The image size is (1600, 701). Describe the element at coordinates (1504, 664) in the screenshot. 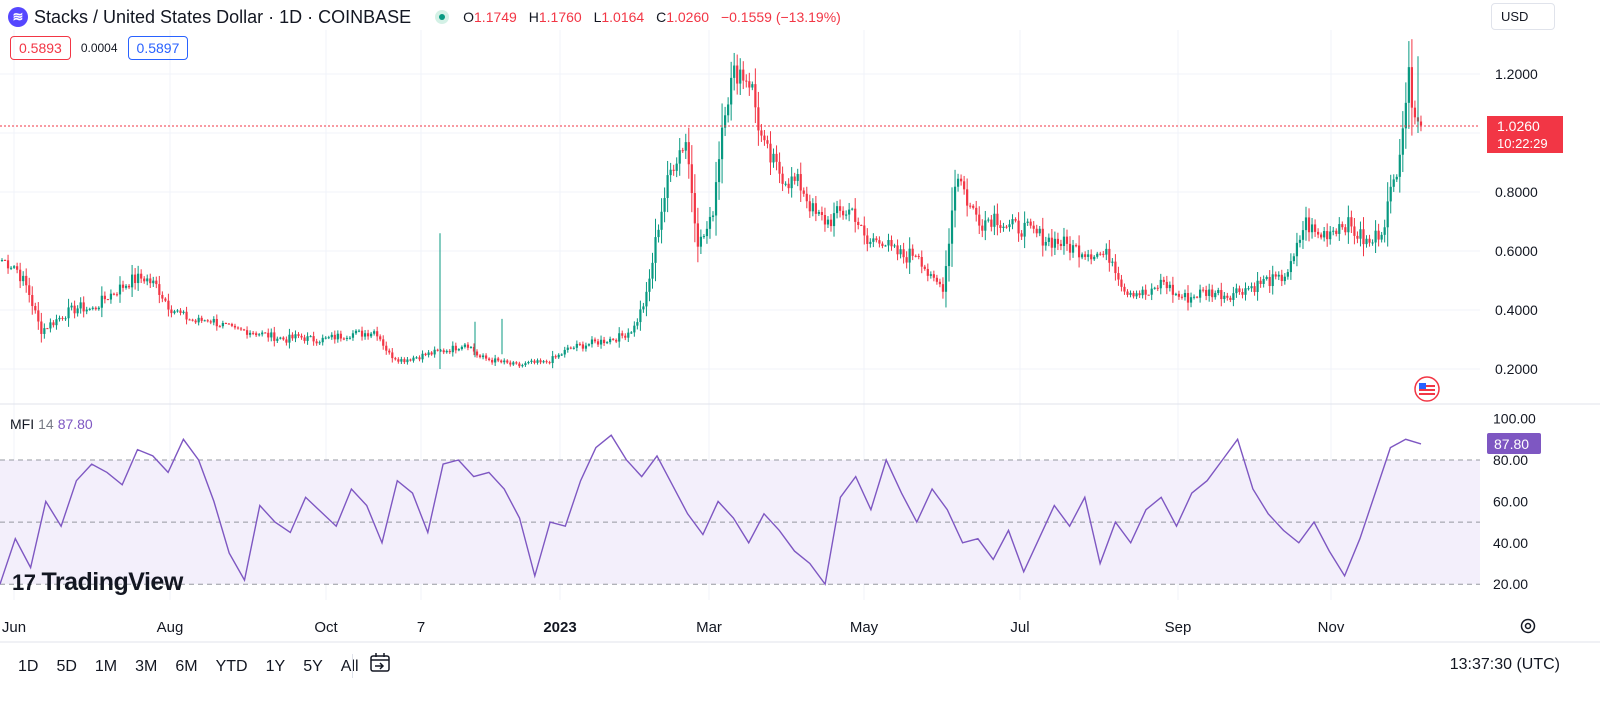

I see `utc-clock: 13:37:30 (UTC)` at that location.